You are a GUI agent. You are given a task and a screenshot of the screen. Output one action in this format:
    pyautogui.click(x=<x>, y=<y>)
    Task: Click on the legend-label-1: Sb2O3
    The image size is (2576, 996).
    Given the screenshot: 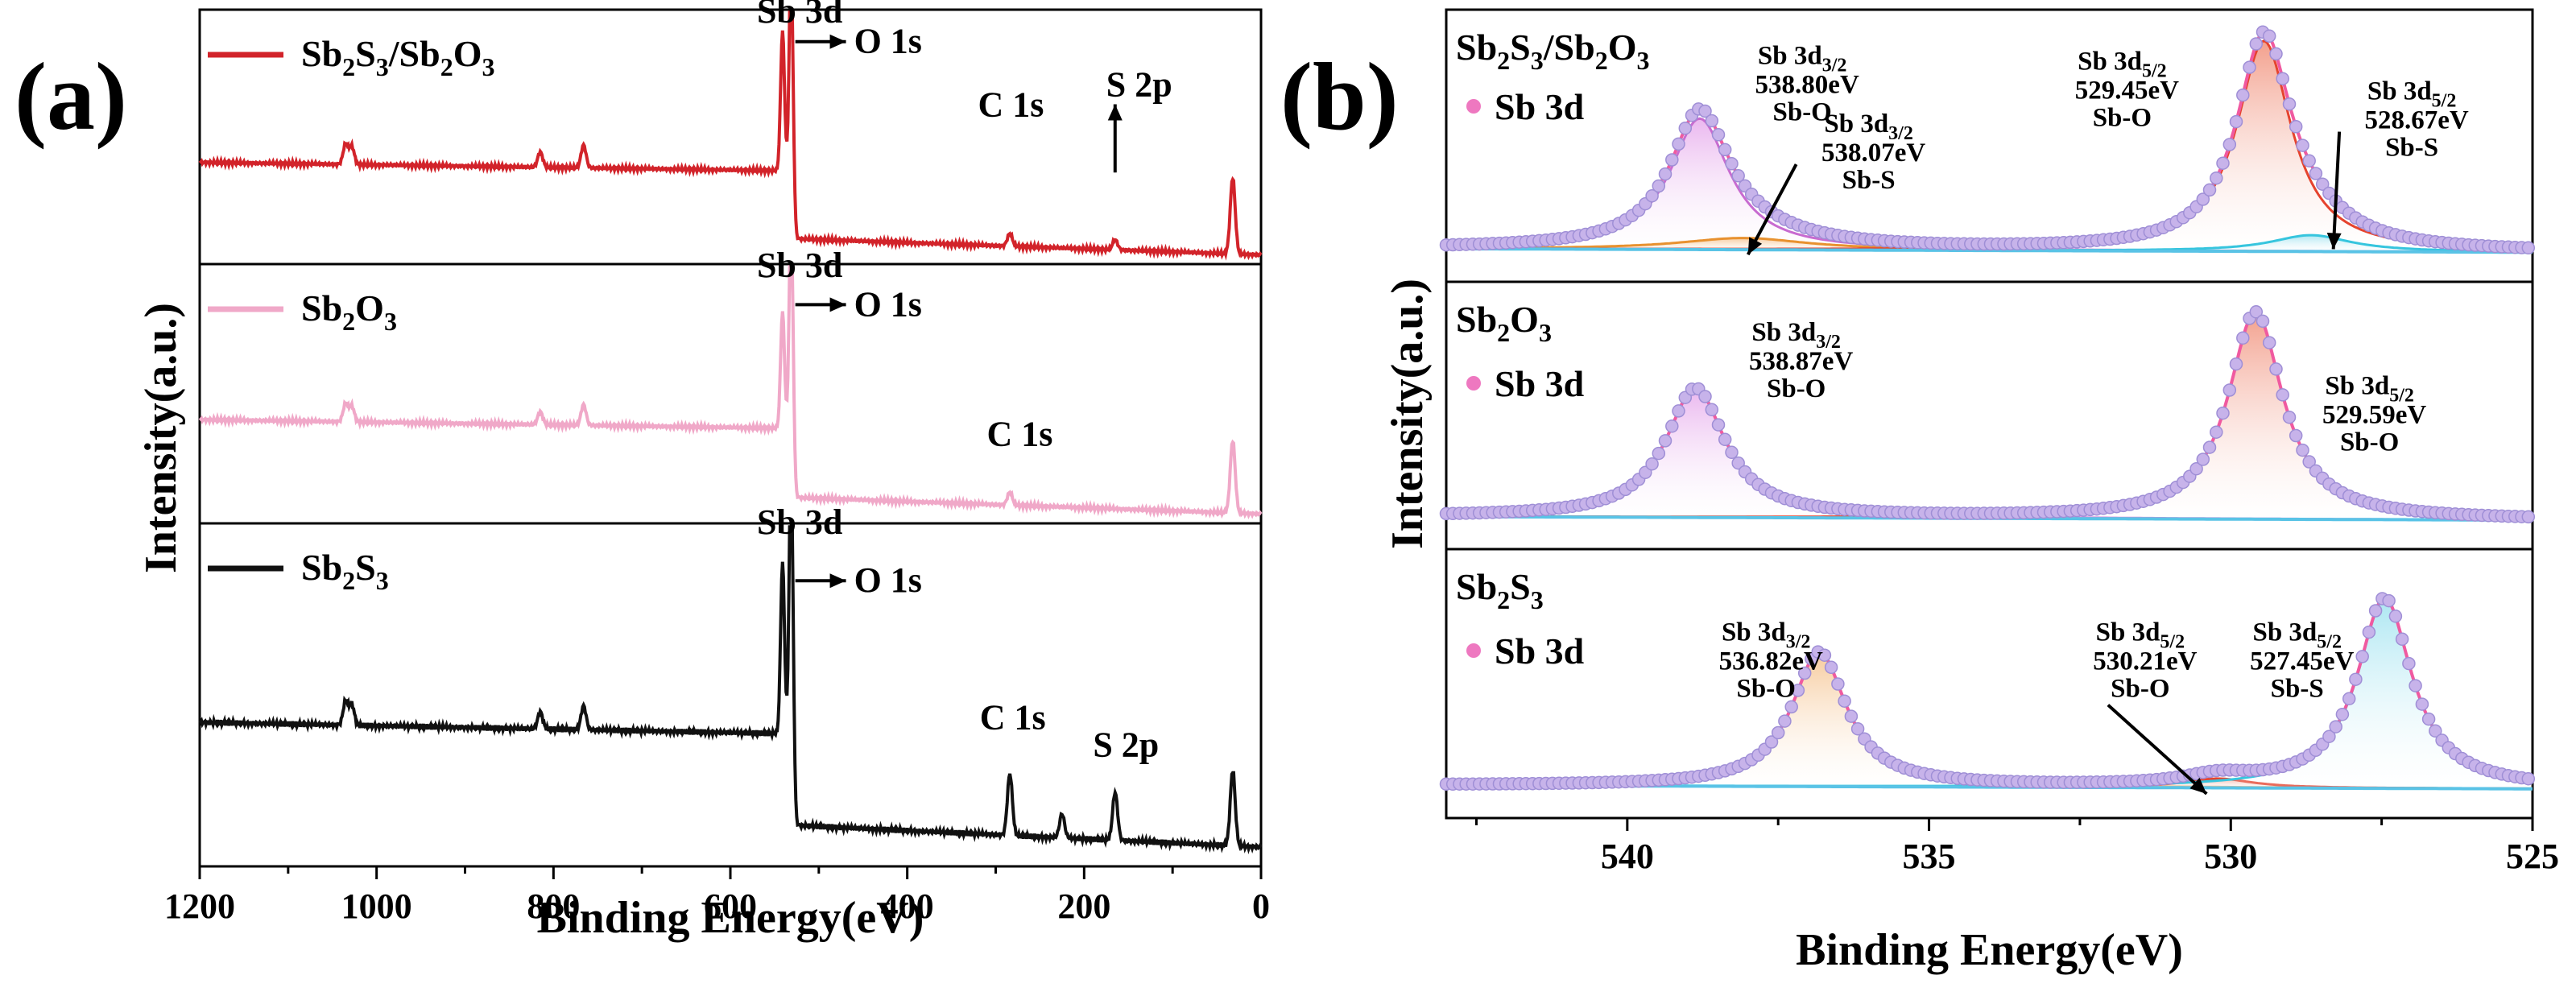 What is the action you would take?
    pyautogui.click(x=349, y=311)
    